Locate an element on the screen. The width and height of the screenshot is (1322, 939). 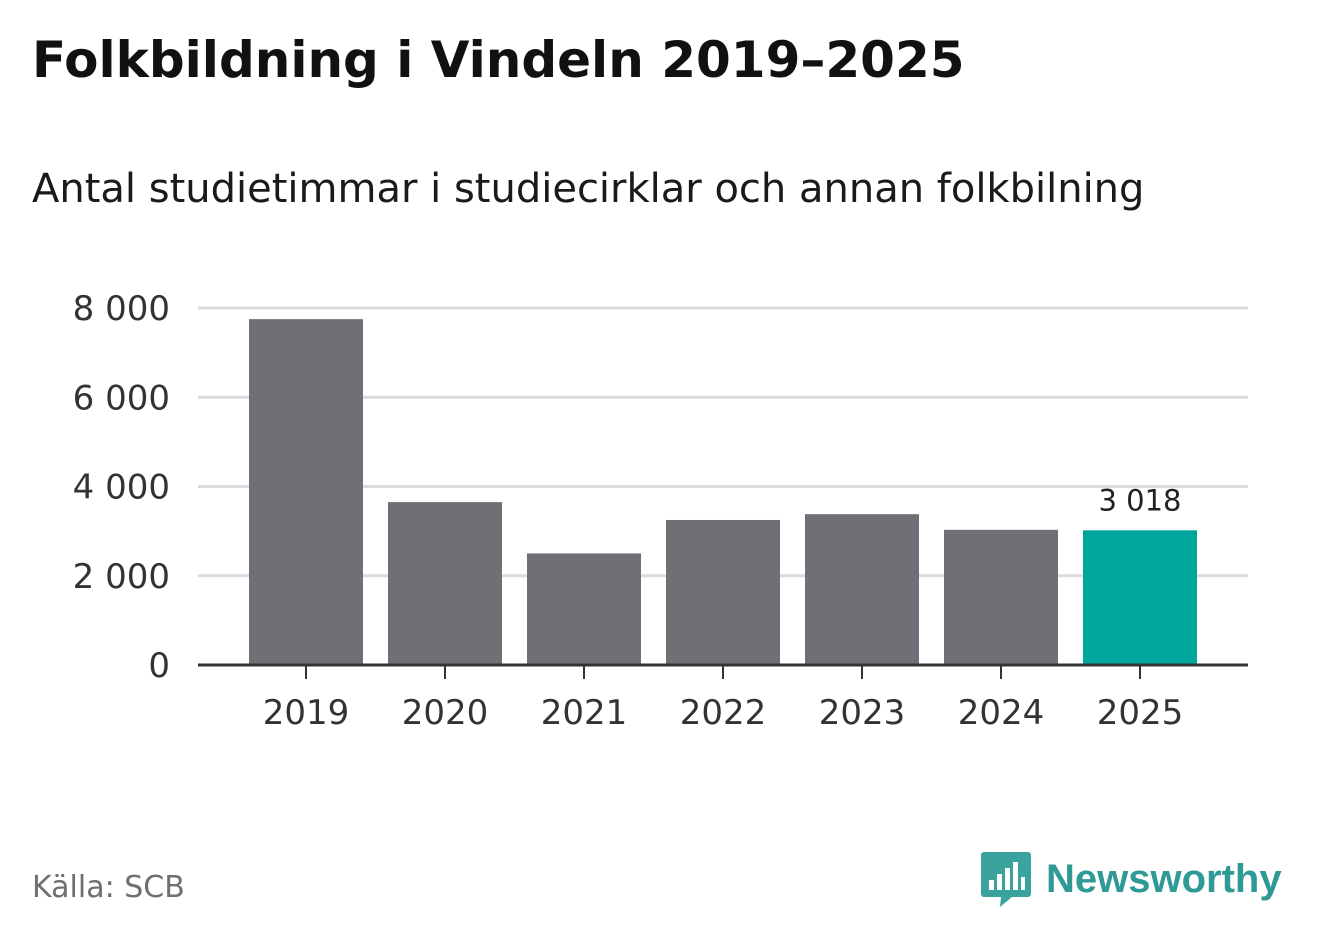
x-tick-label: 2020 is located at coordinates (445, 713).